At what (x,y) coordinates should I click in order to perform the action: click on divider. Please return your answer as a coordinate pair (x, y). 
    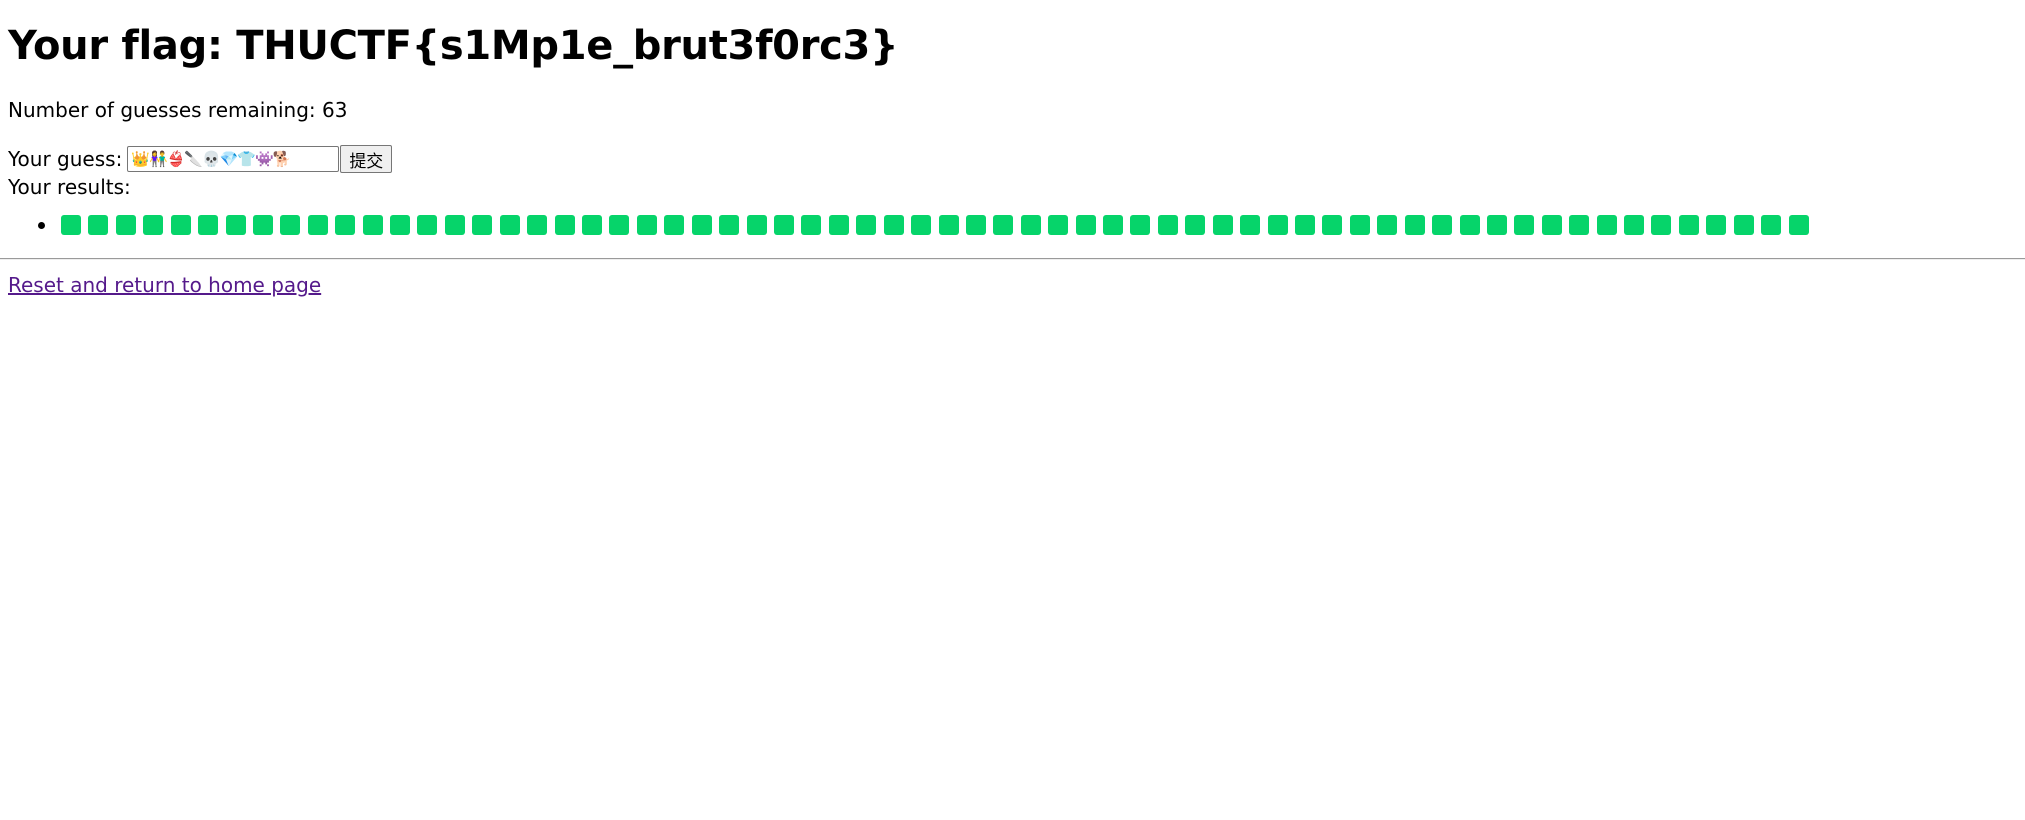
    Looking at the image, I should click on (1012, 259).